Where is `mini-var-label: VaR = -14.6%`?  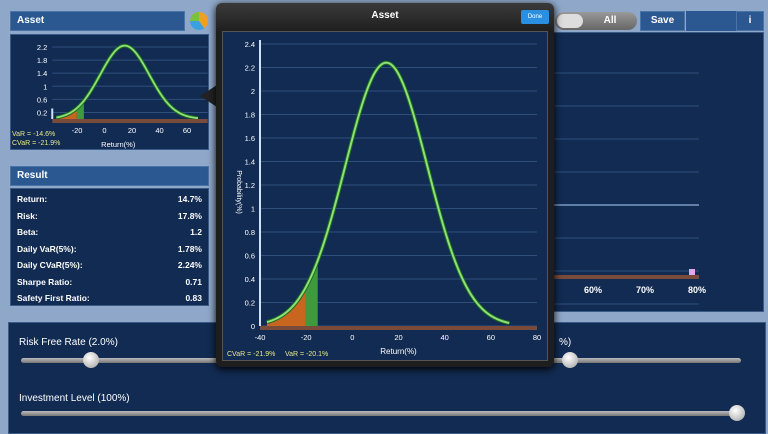
mini-var-label: VaR = -14.6% is located at coordinates (33, 134).